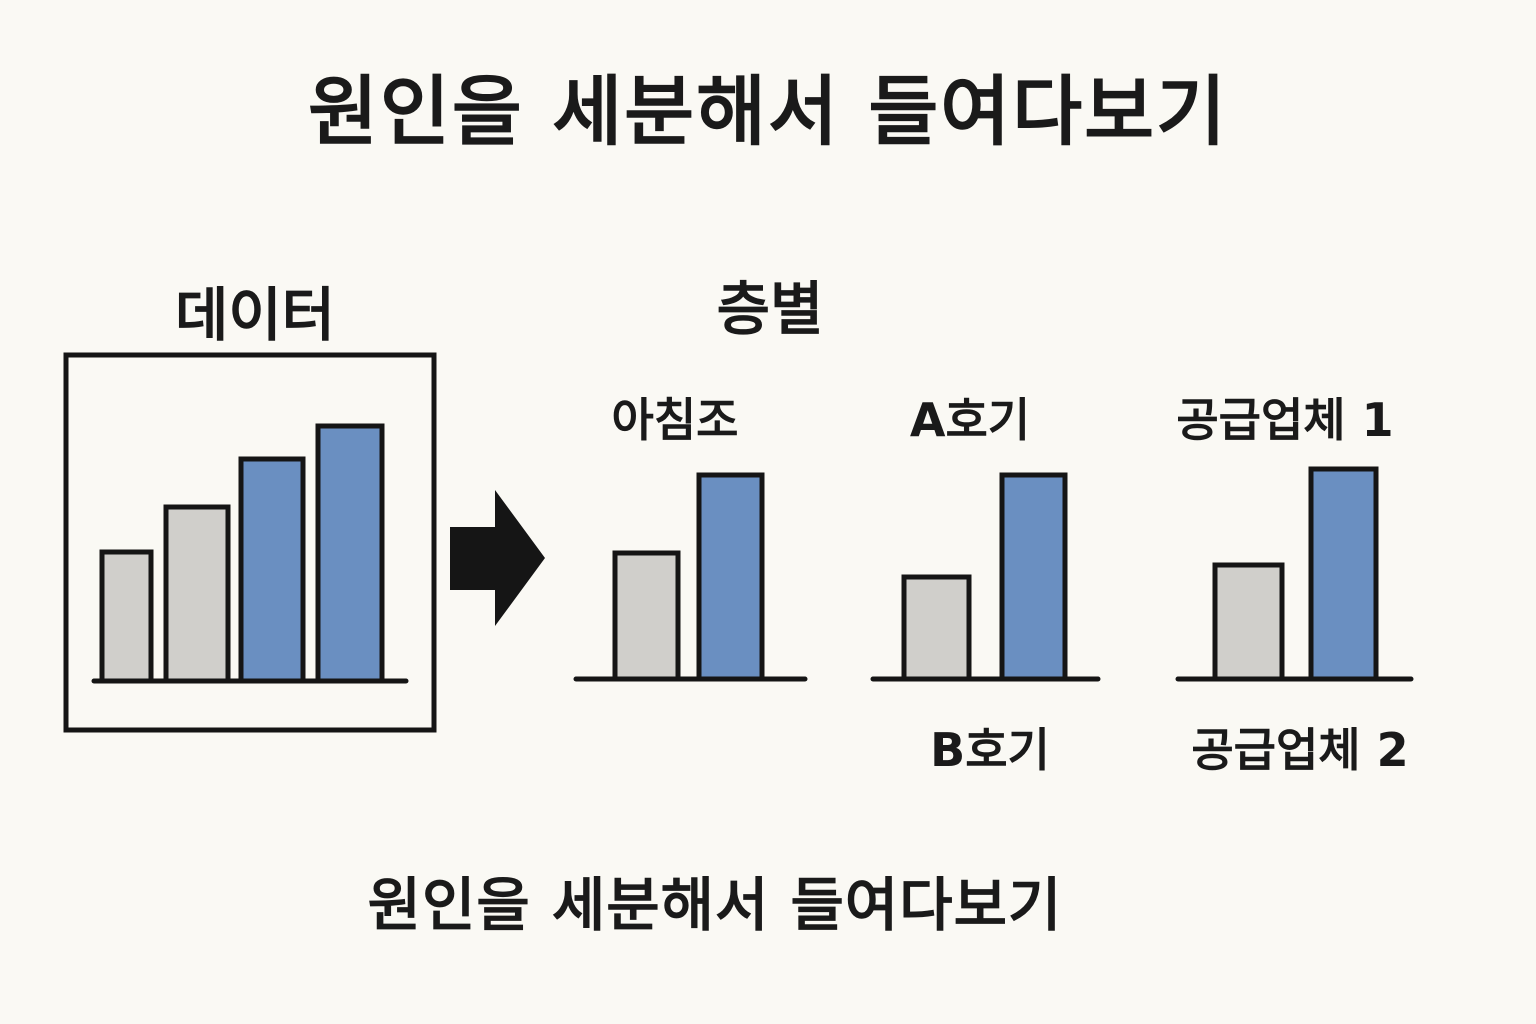  What do you see at coordinates (1294, 574) in the screenshot?
I see `bar-chart-stratum-supplier` at bounding box center [1294, 574].